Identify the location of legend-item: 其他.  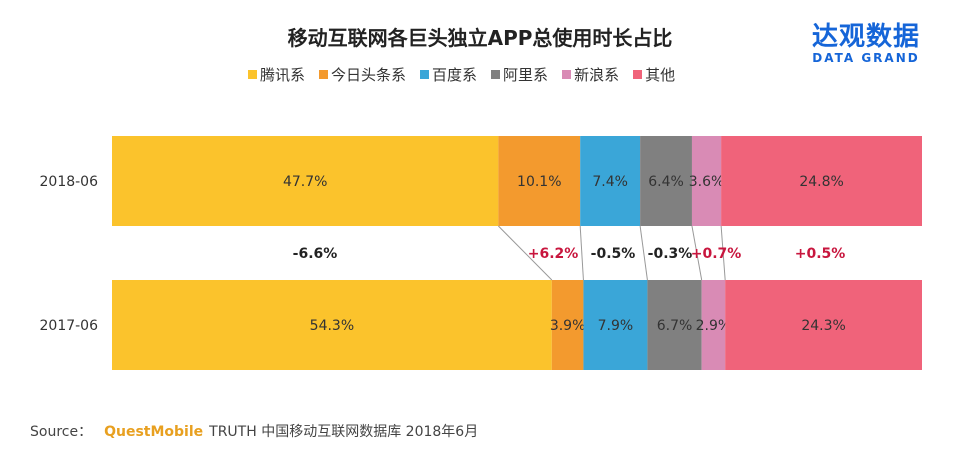
(654, 74).